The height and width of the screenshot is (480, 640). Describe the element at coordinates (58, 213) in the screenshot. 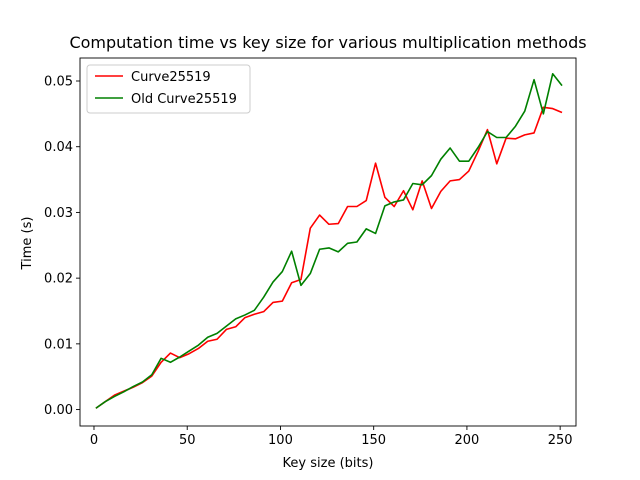

I see `y-tick-label: 0.03` at that location.